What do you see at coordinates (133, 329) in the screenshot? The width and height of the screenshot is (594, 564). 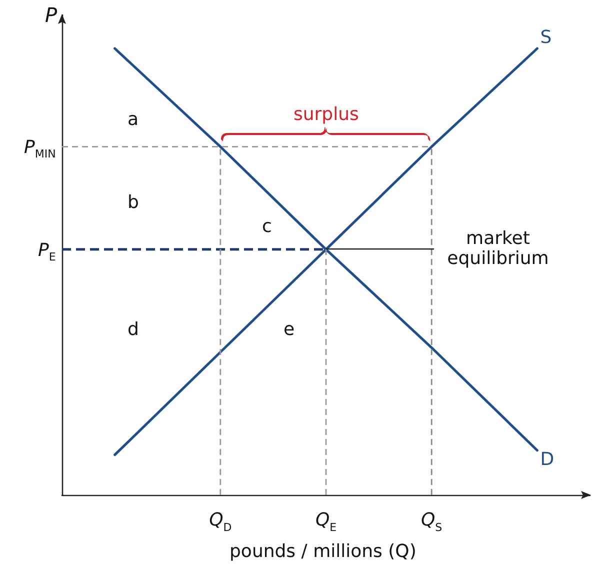 I see `annotation: d` at bounding box center [133, 329].